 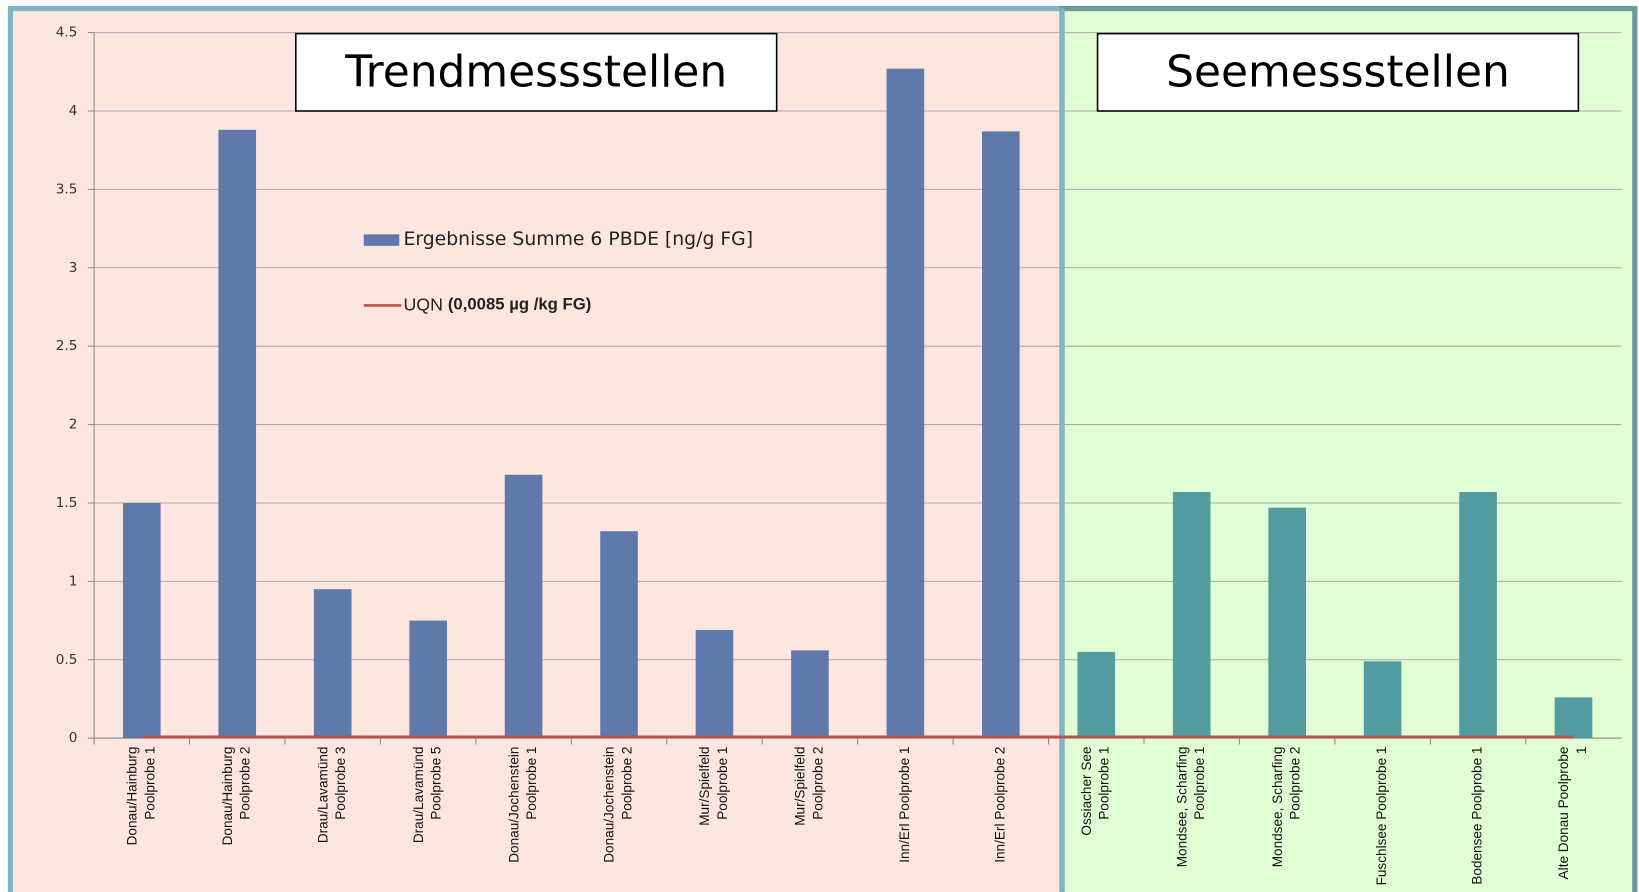 What do you see at coordinates (1581, 751) in the screenshot?
I see `x-tick-label: 1` at bounding box center [1581, 751].